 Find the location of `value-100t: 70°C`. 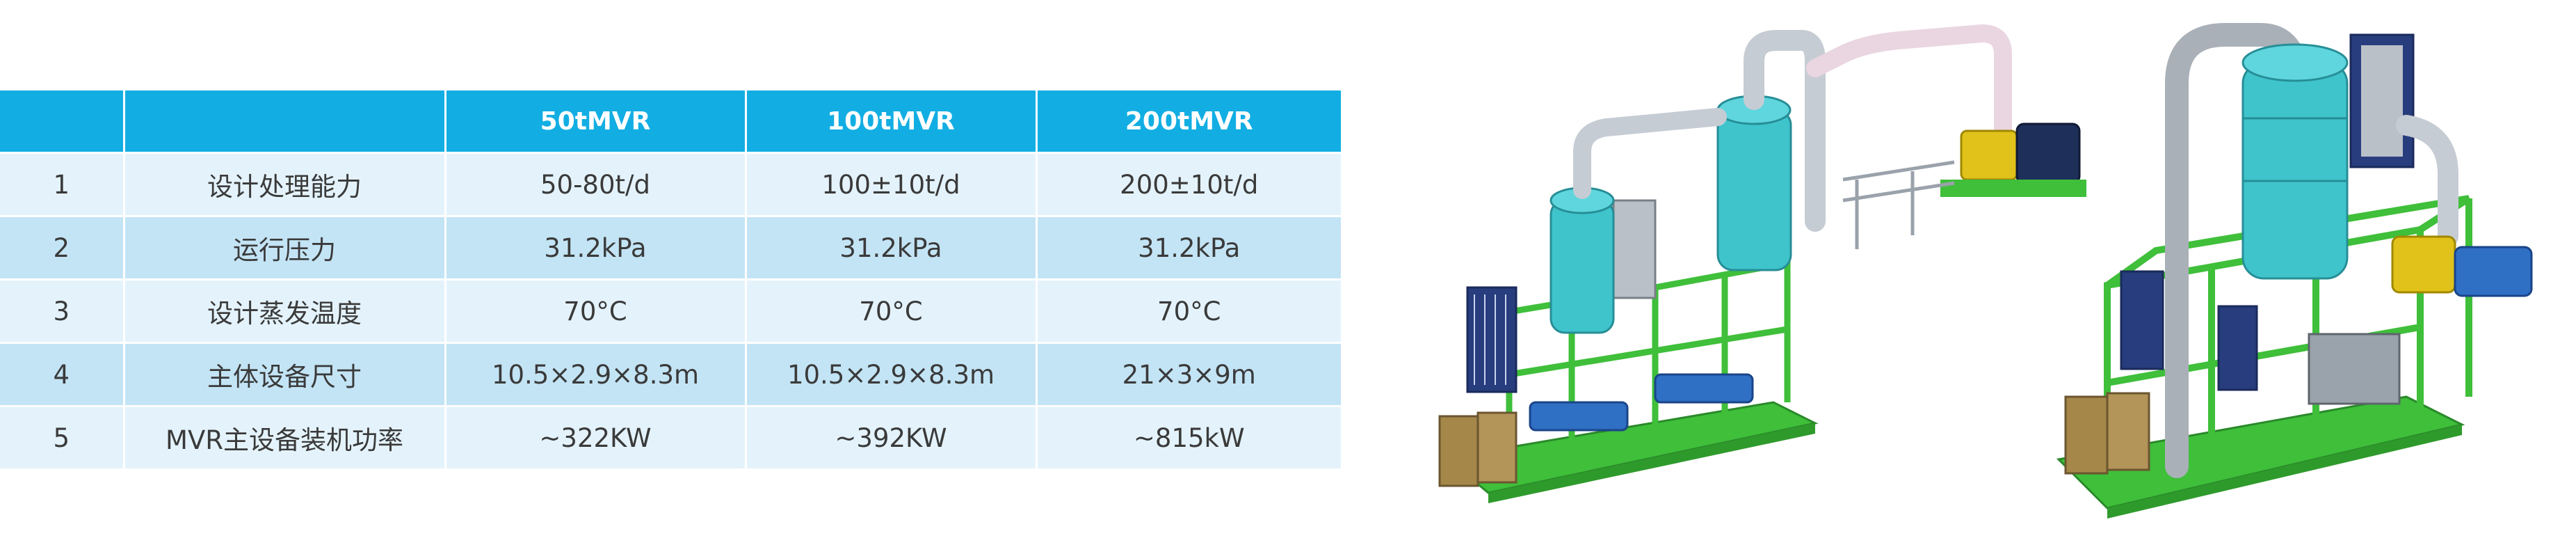

value-100t: 70°C is located at coordinates (892, 310).